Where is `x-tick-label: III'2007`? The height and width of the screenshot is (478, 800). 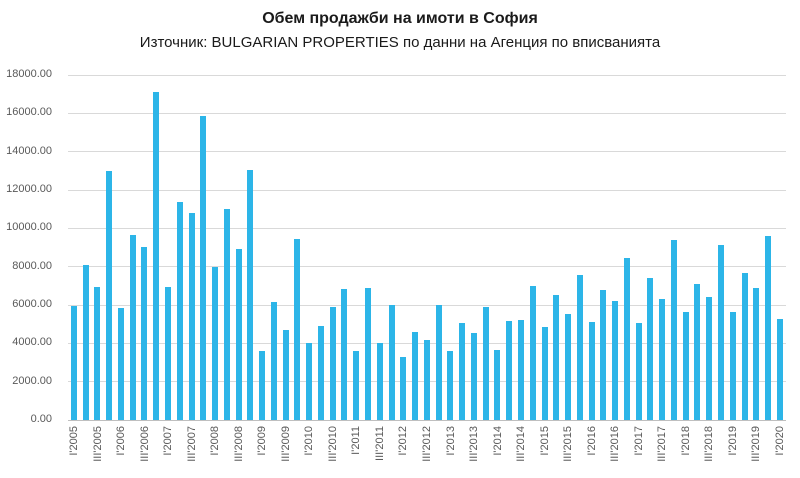
x-tick-label: III'2007 is located at coordinates (191, 444).